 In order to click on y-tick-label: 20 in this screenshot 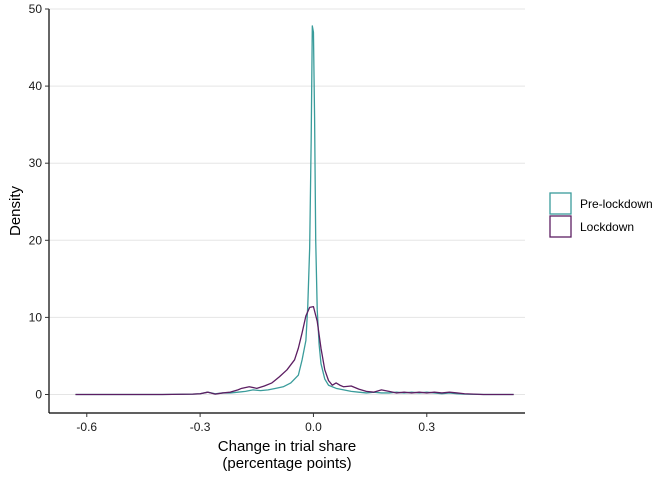, I will do `click(36, 240)`.